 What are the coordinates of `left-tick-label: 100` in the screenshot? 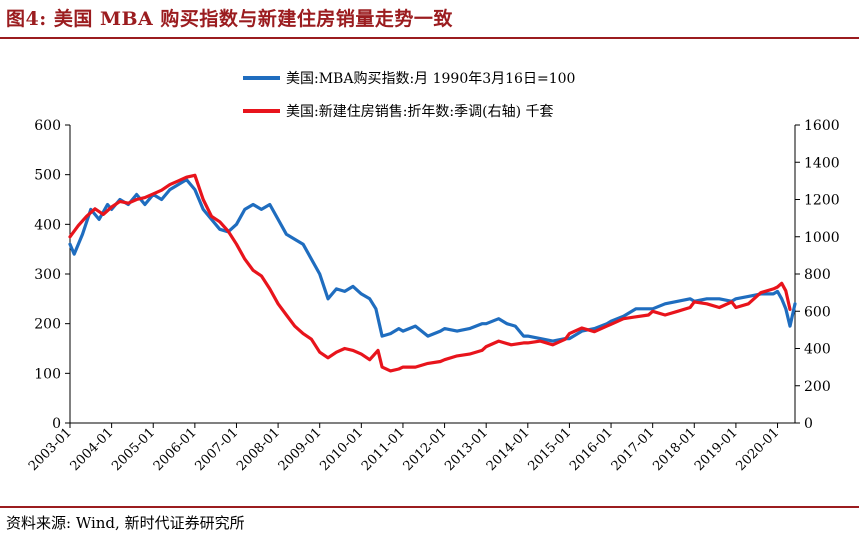 It's located at (47, 374).